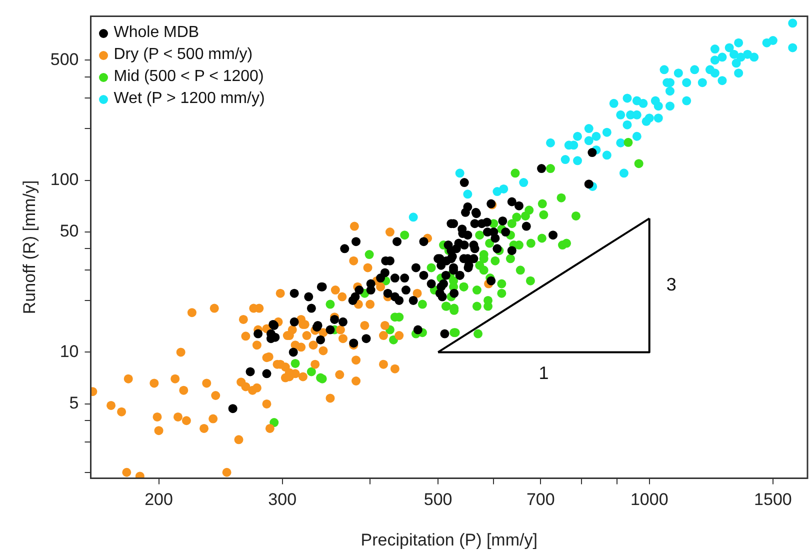 The width and height of the screenshot is (812, 557). What do you see at coordinates (773, 500) in the screenshot?
I see `x-tick-label: 1500` at bounding box center [773, 500].